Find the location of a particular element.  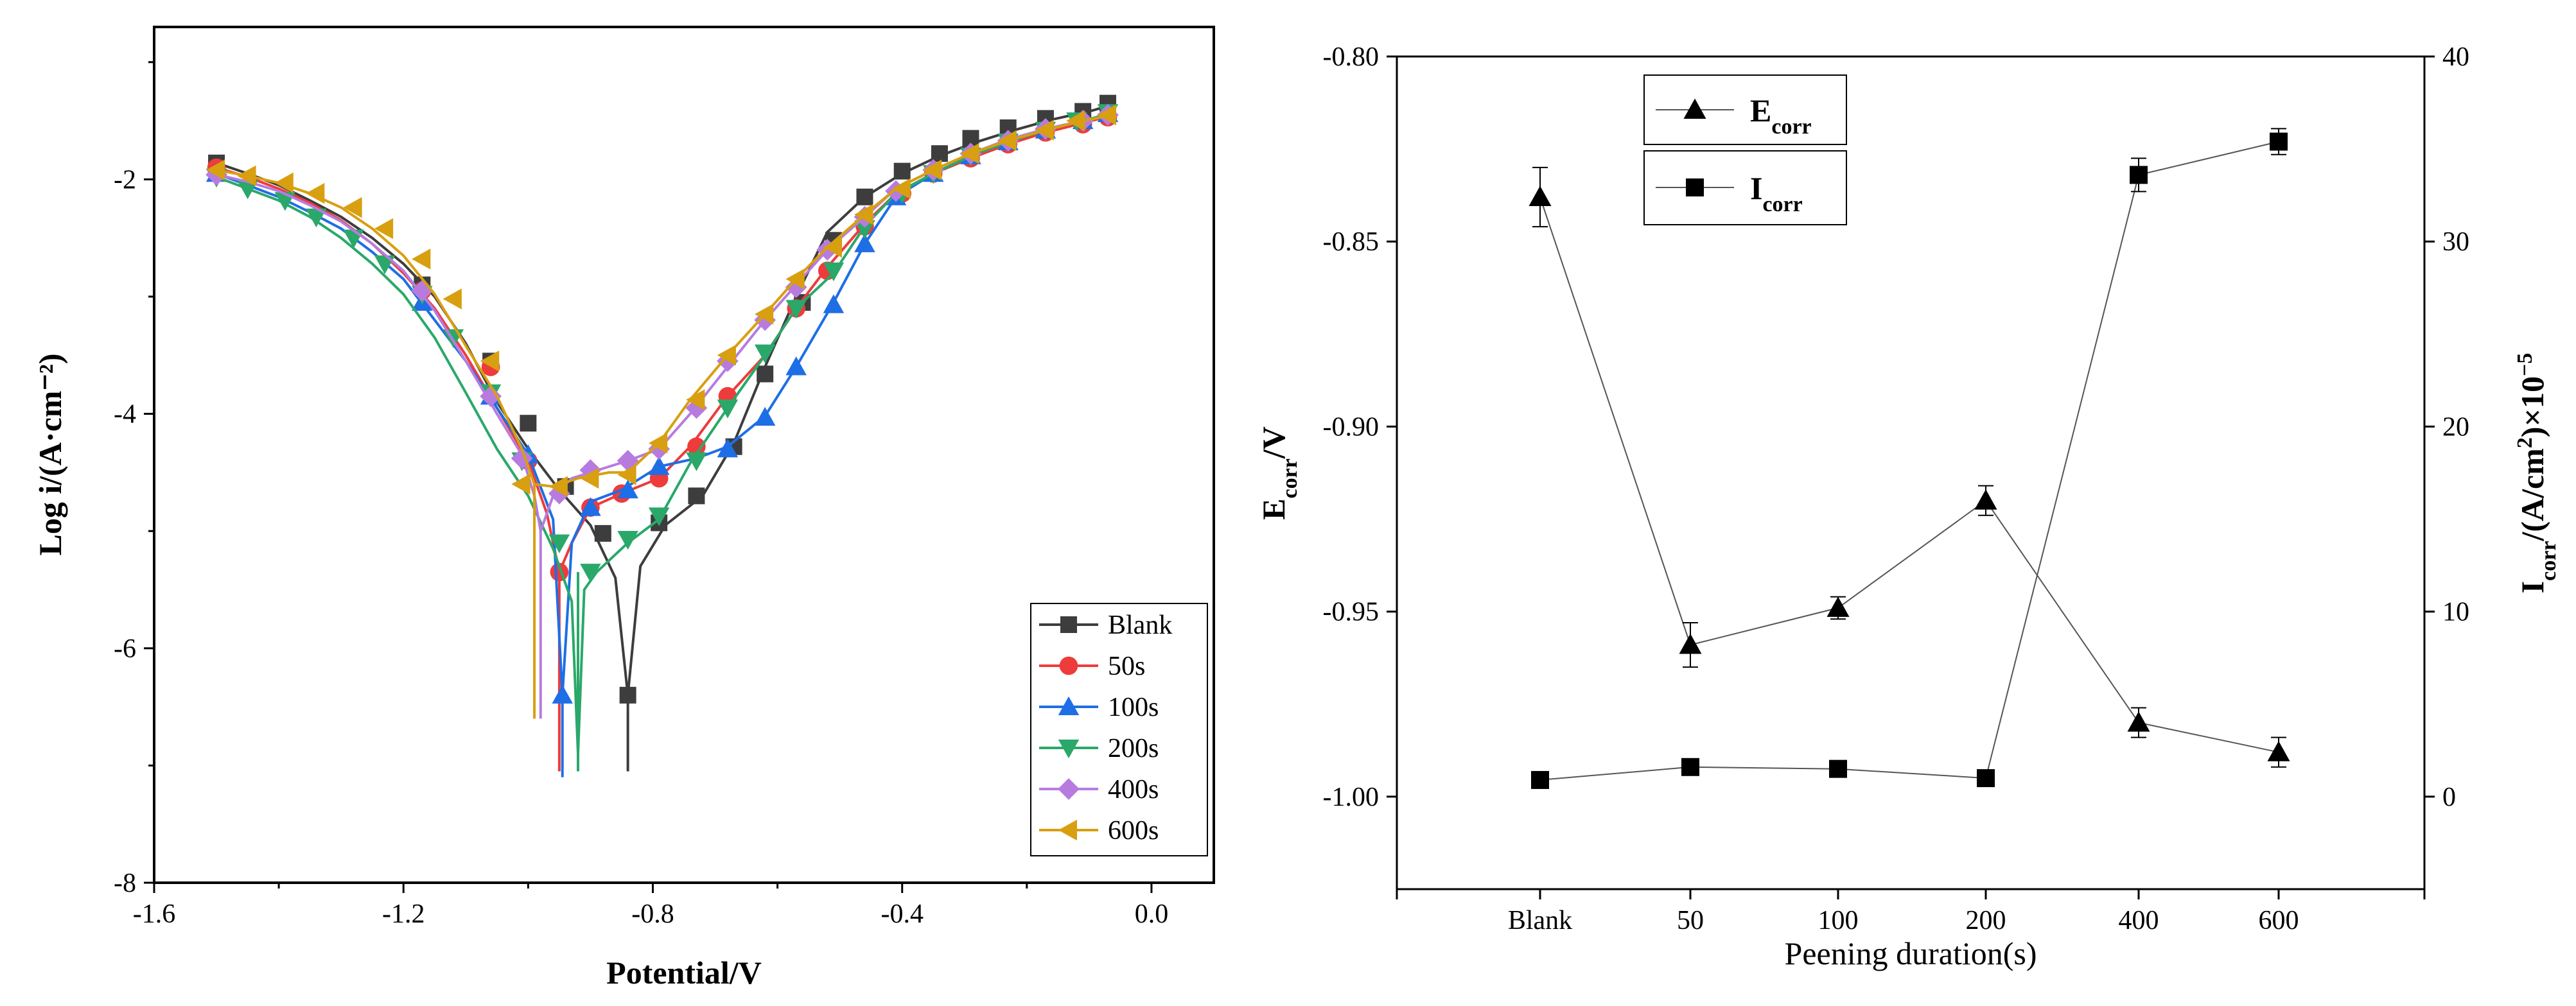

y-tick-label-3: -2 is located at coordinates (125, 180).